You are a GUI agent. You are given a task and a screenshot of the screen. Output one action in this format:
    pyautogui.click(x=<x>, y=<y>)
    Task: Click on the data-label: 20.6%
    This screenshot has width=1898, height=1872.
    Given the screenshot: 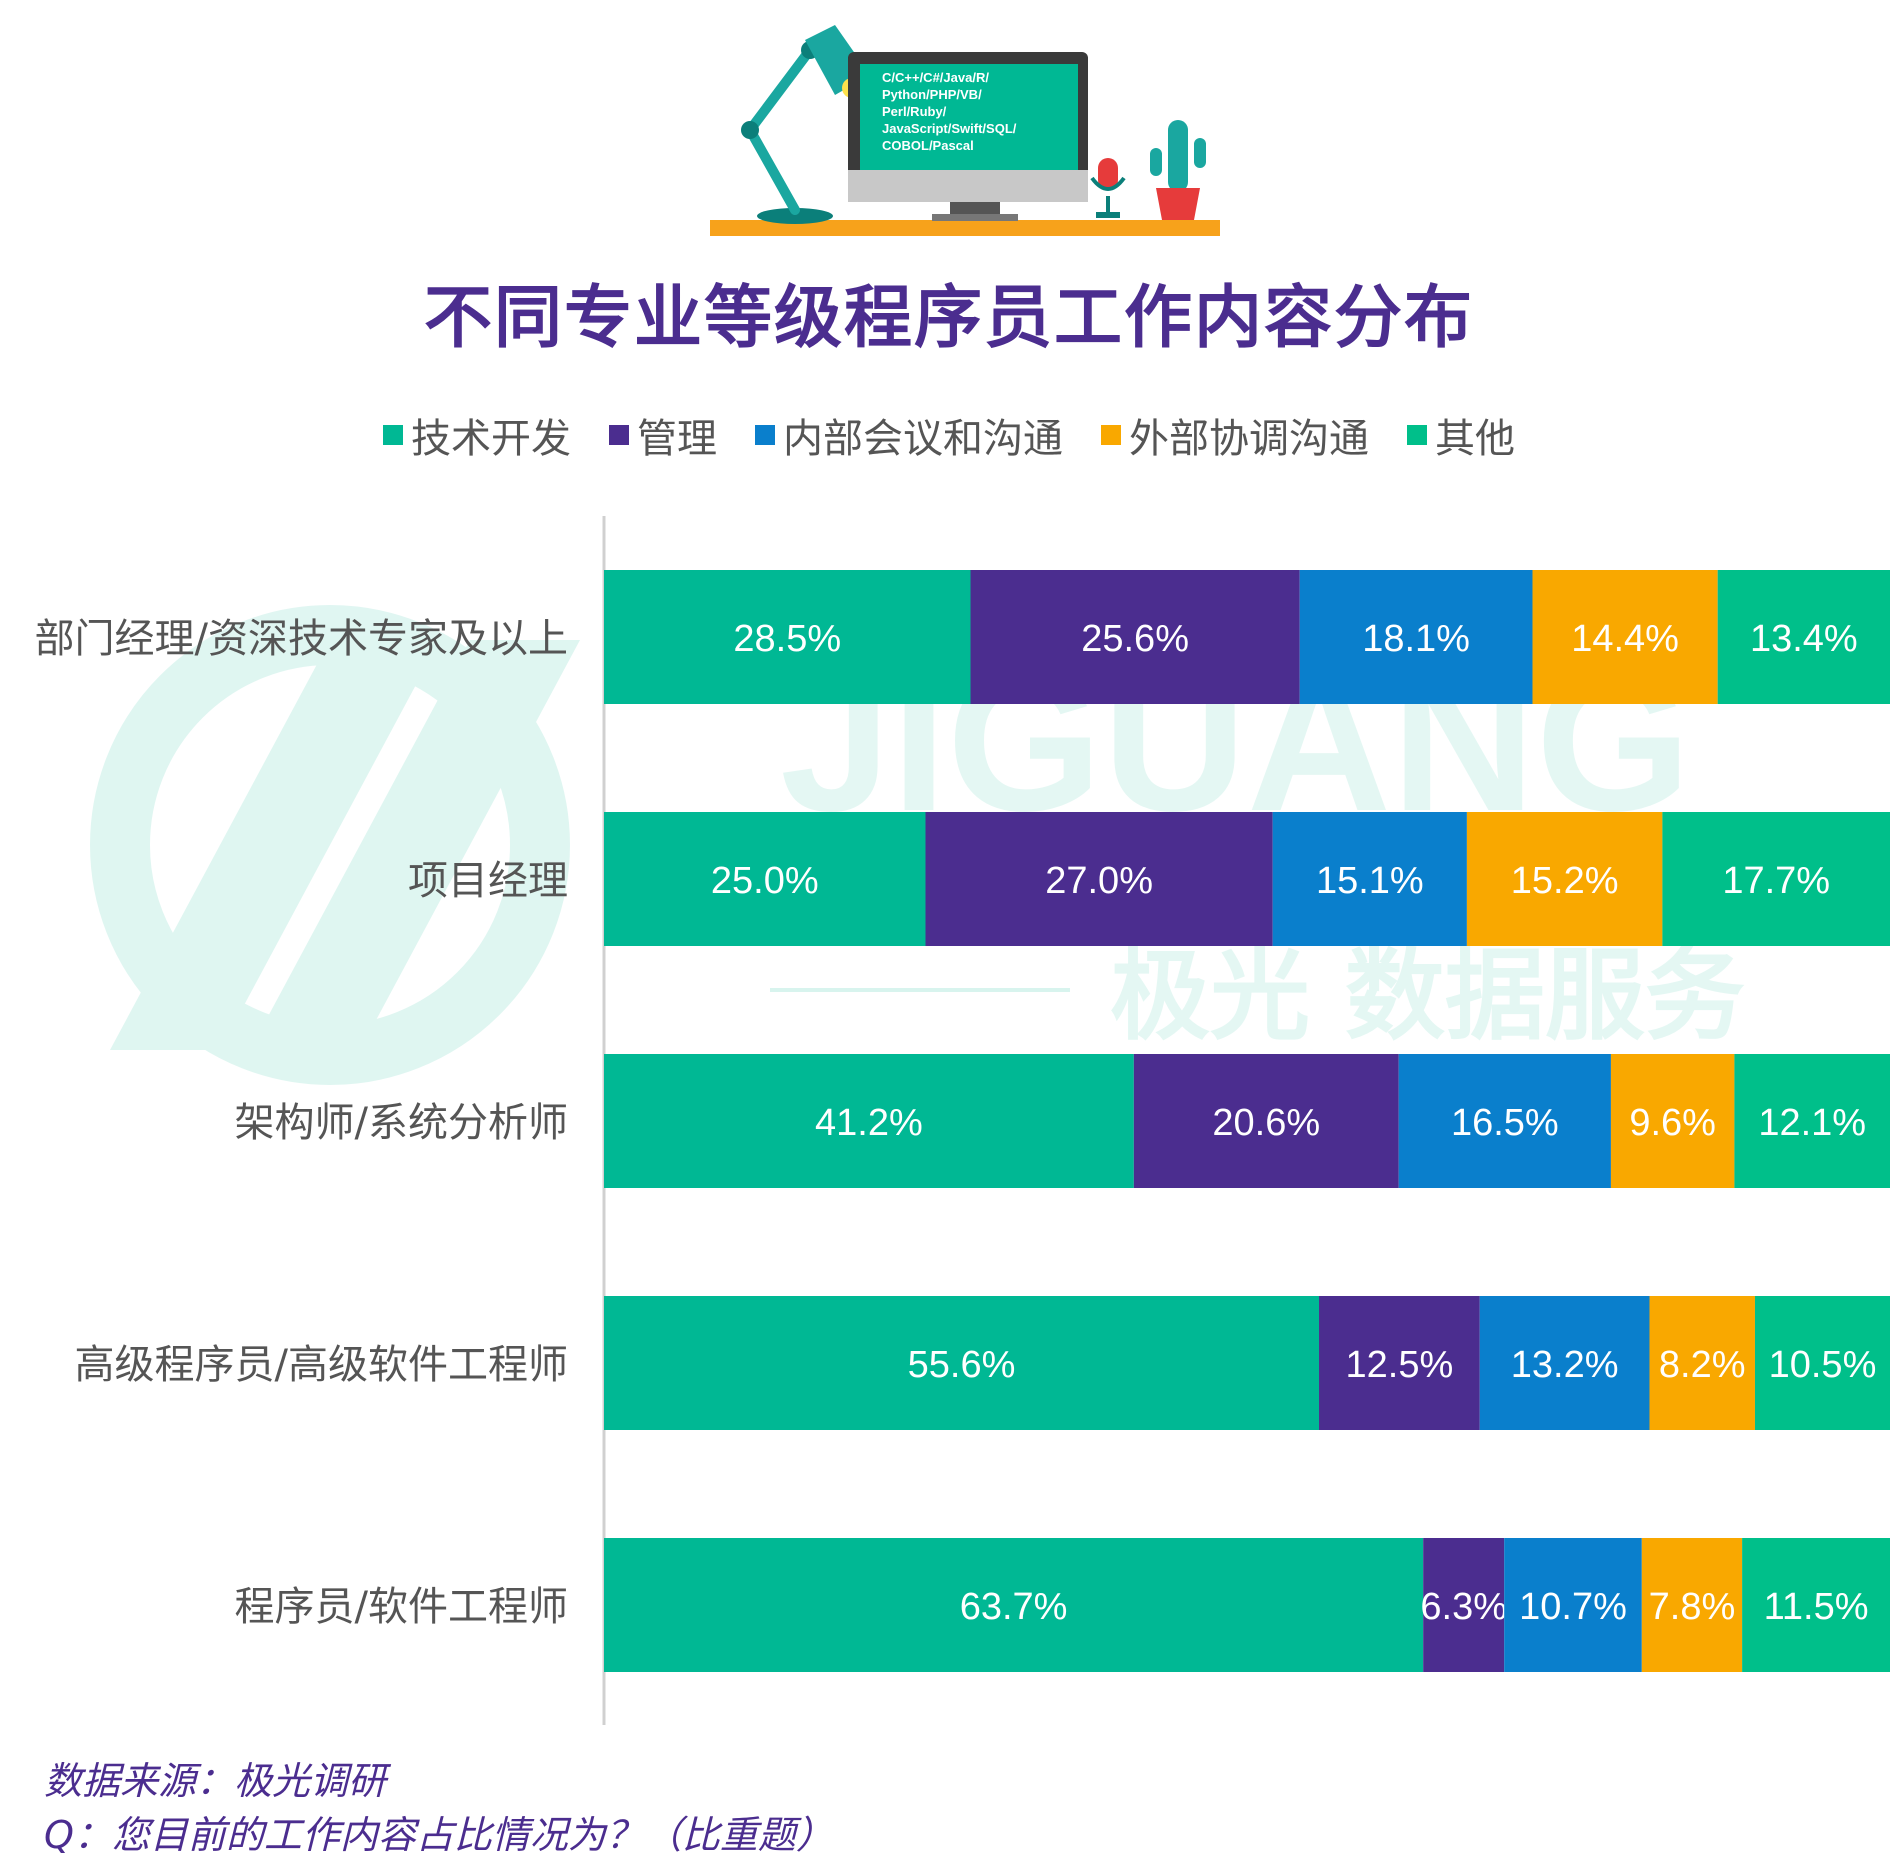 What is the action you would take?
    pyautogui.click(x=1266, y=1123)
    